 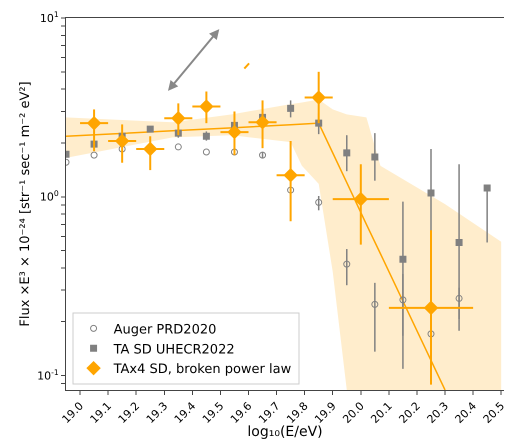 What do you see at coordinates (285, 432) in the screenshot?
I see `x-axis-title: log₁₀(E/eV)` at bounding box center [285, 432].